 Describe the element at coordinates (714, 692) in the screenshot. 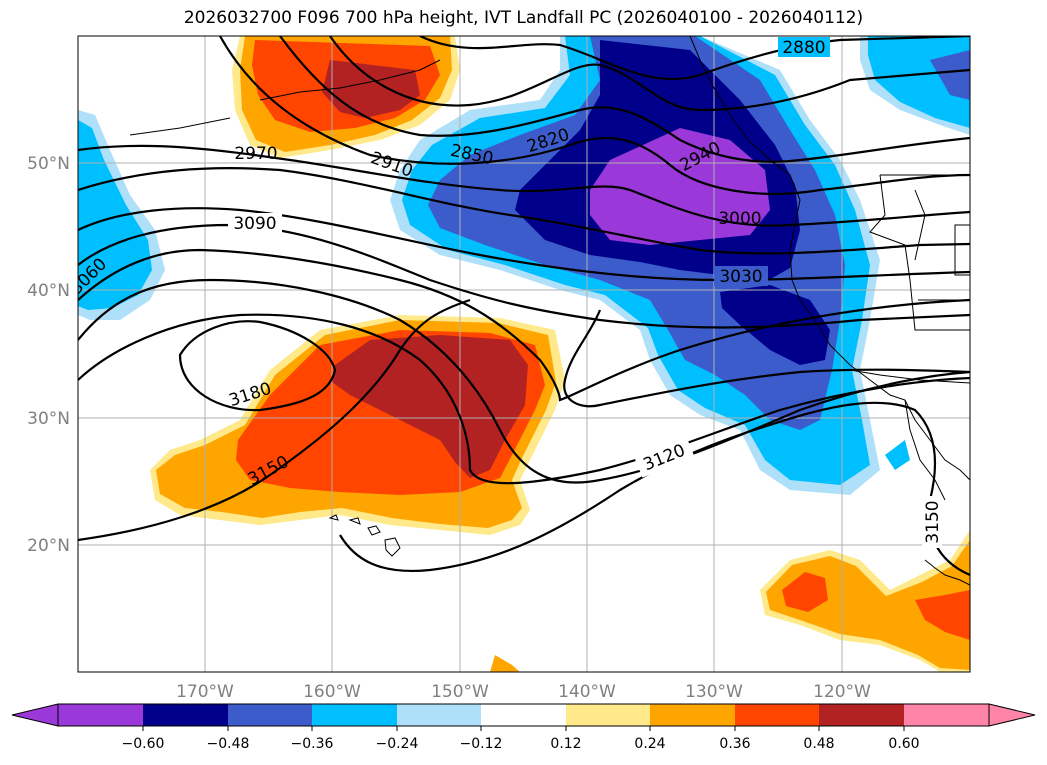

I see `lon-label-130w: 130°W` at that location.